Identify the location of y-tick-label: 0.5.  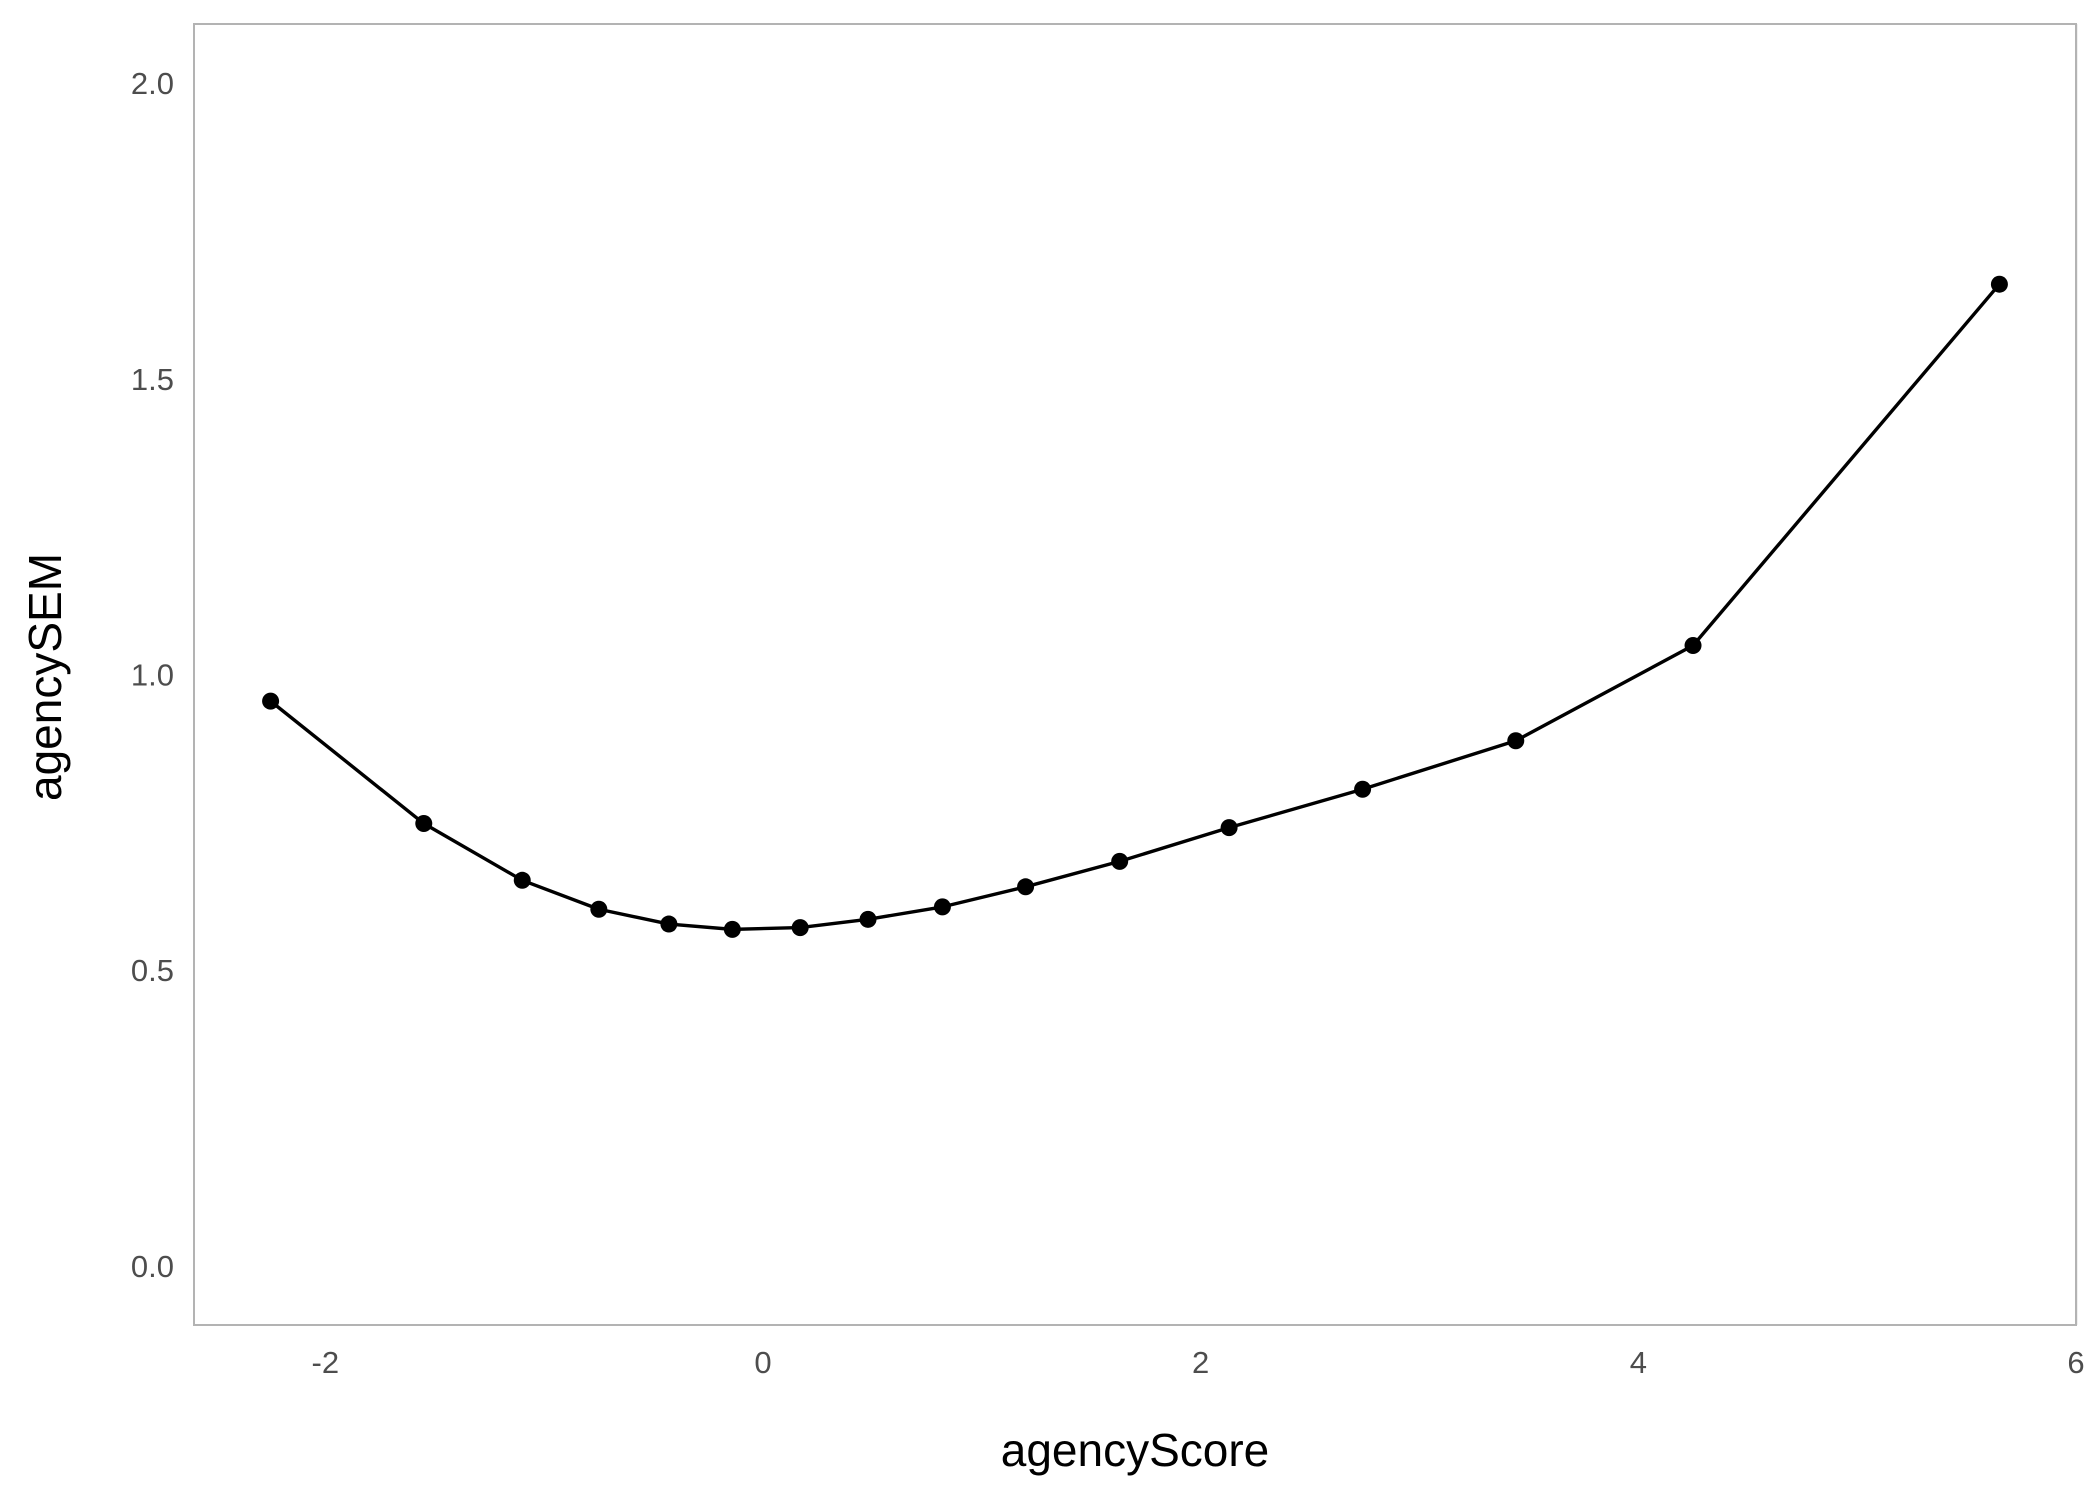
(152, 970).